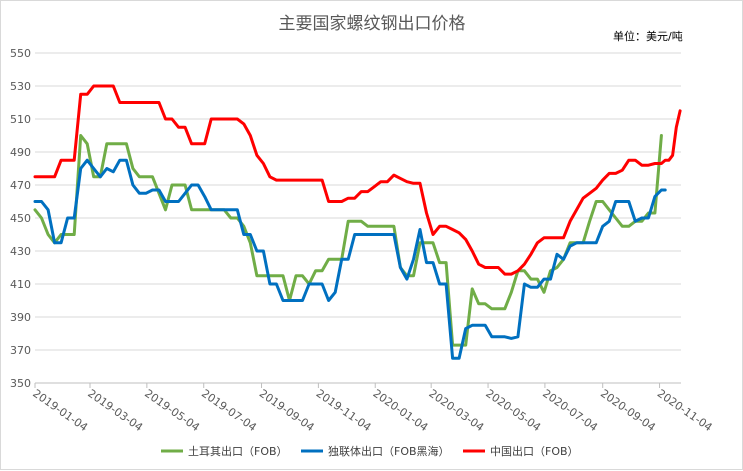 This screenshot has height=471, width=743. Describe the element at coordinates (20, 86) in the screenshot. I see `y-tick-label: 530` at that location.